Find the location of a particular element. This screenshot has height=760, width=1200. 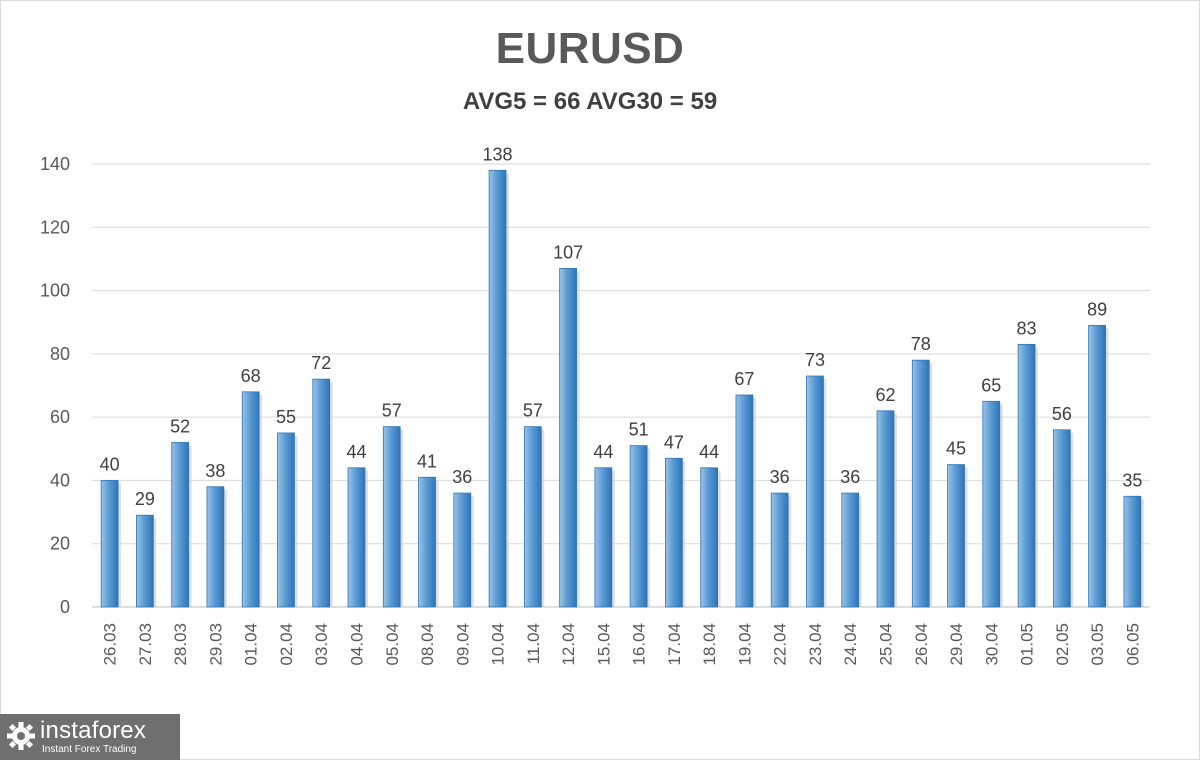

y-tick-label: 120 is located at coordinates (55, 227).